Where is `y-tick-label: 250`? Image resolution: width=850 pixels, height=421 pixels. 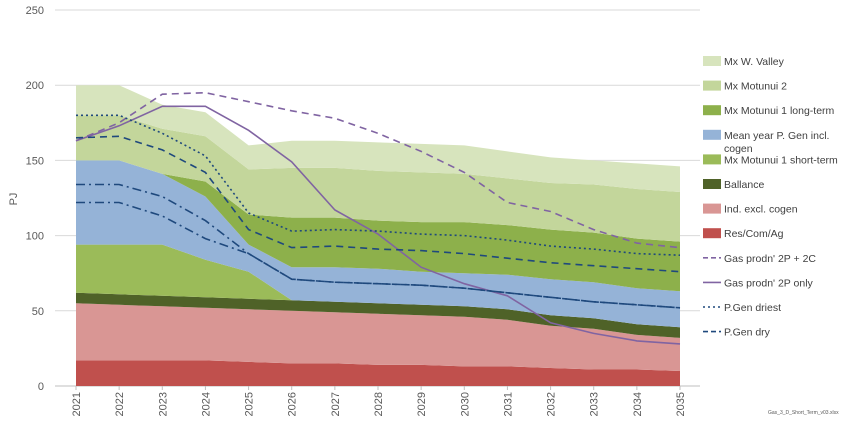 y-tick-label: 250 is located at coordinates (35, 11).